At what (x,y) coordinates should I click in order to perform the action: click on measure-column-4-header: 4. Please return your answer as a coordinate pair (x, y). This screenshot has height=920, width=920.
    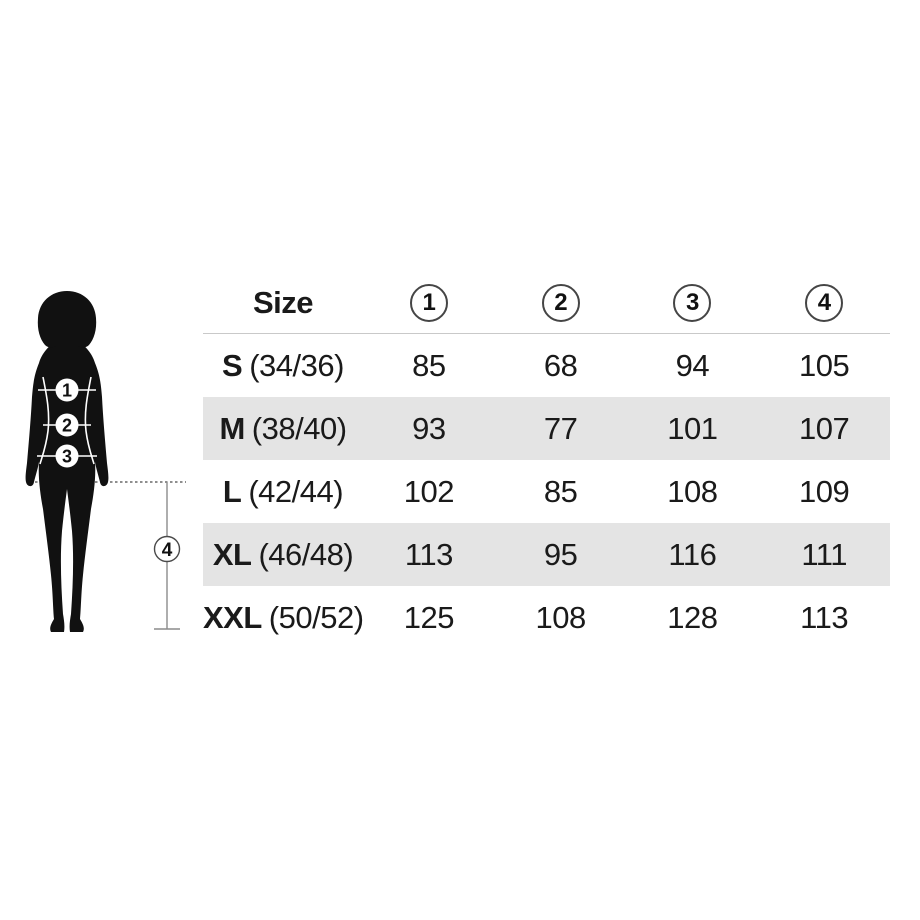
    Looking at the image, I should click on (824, 302).